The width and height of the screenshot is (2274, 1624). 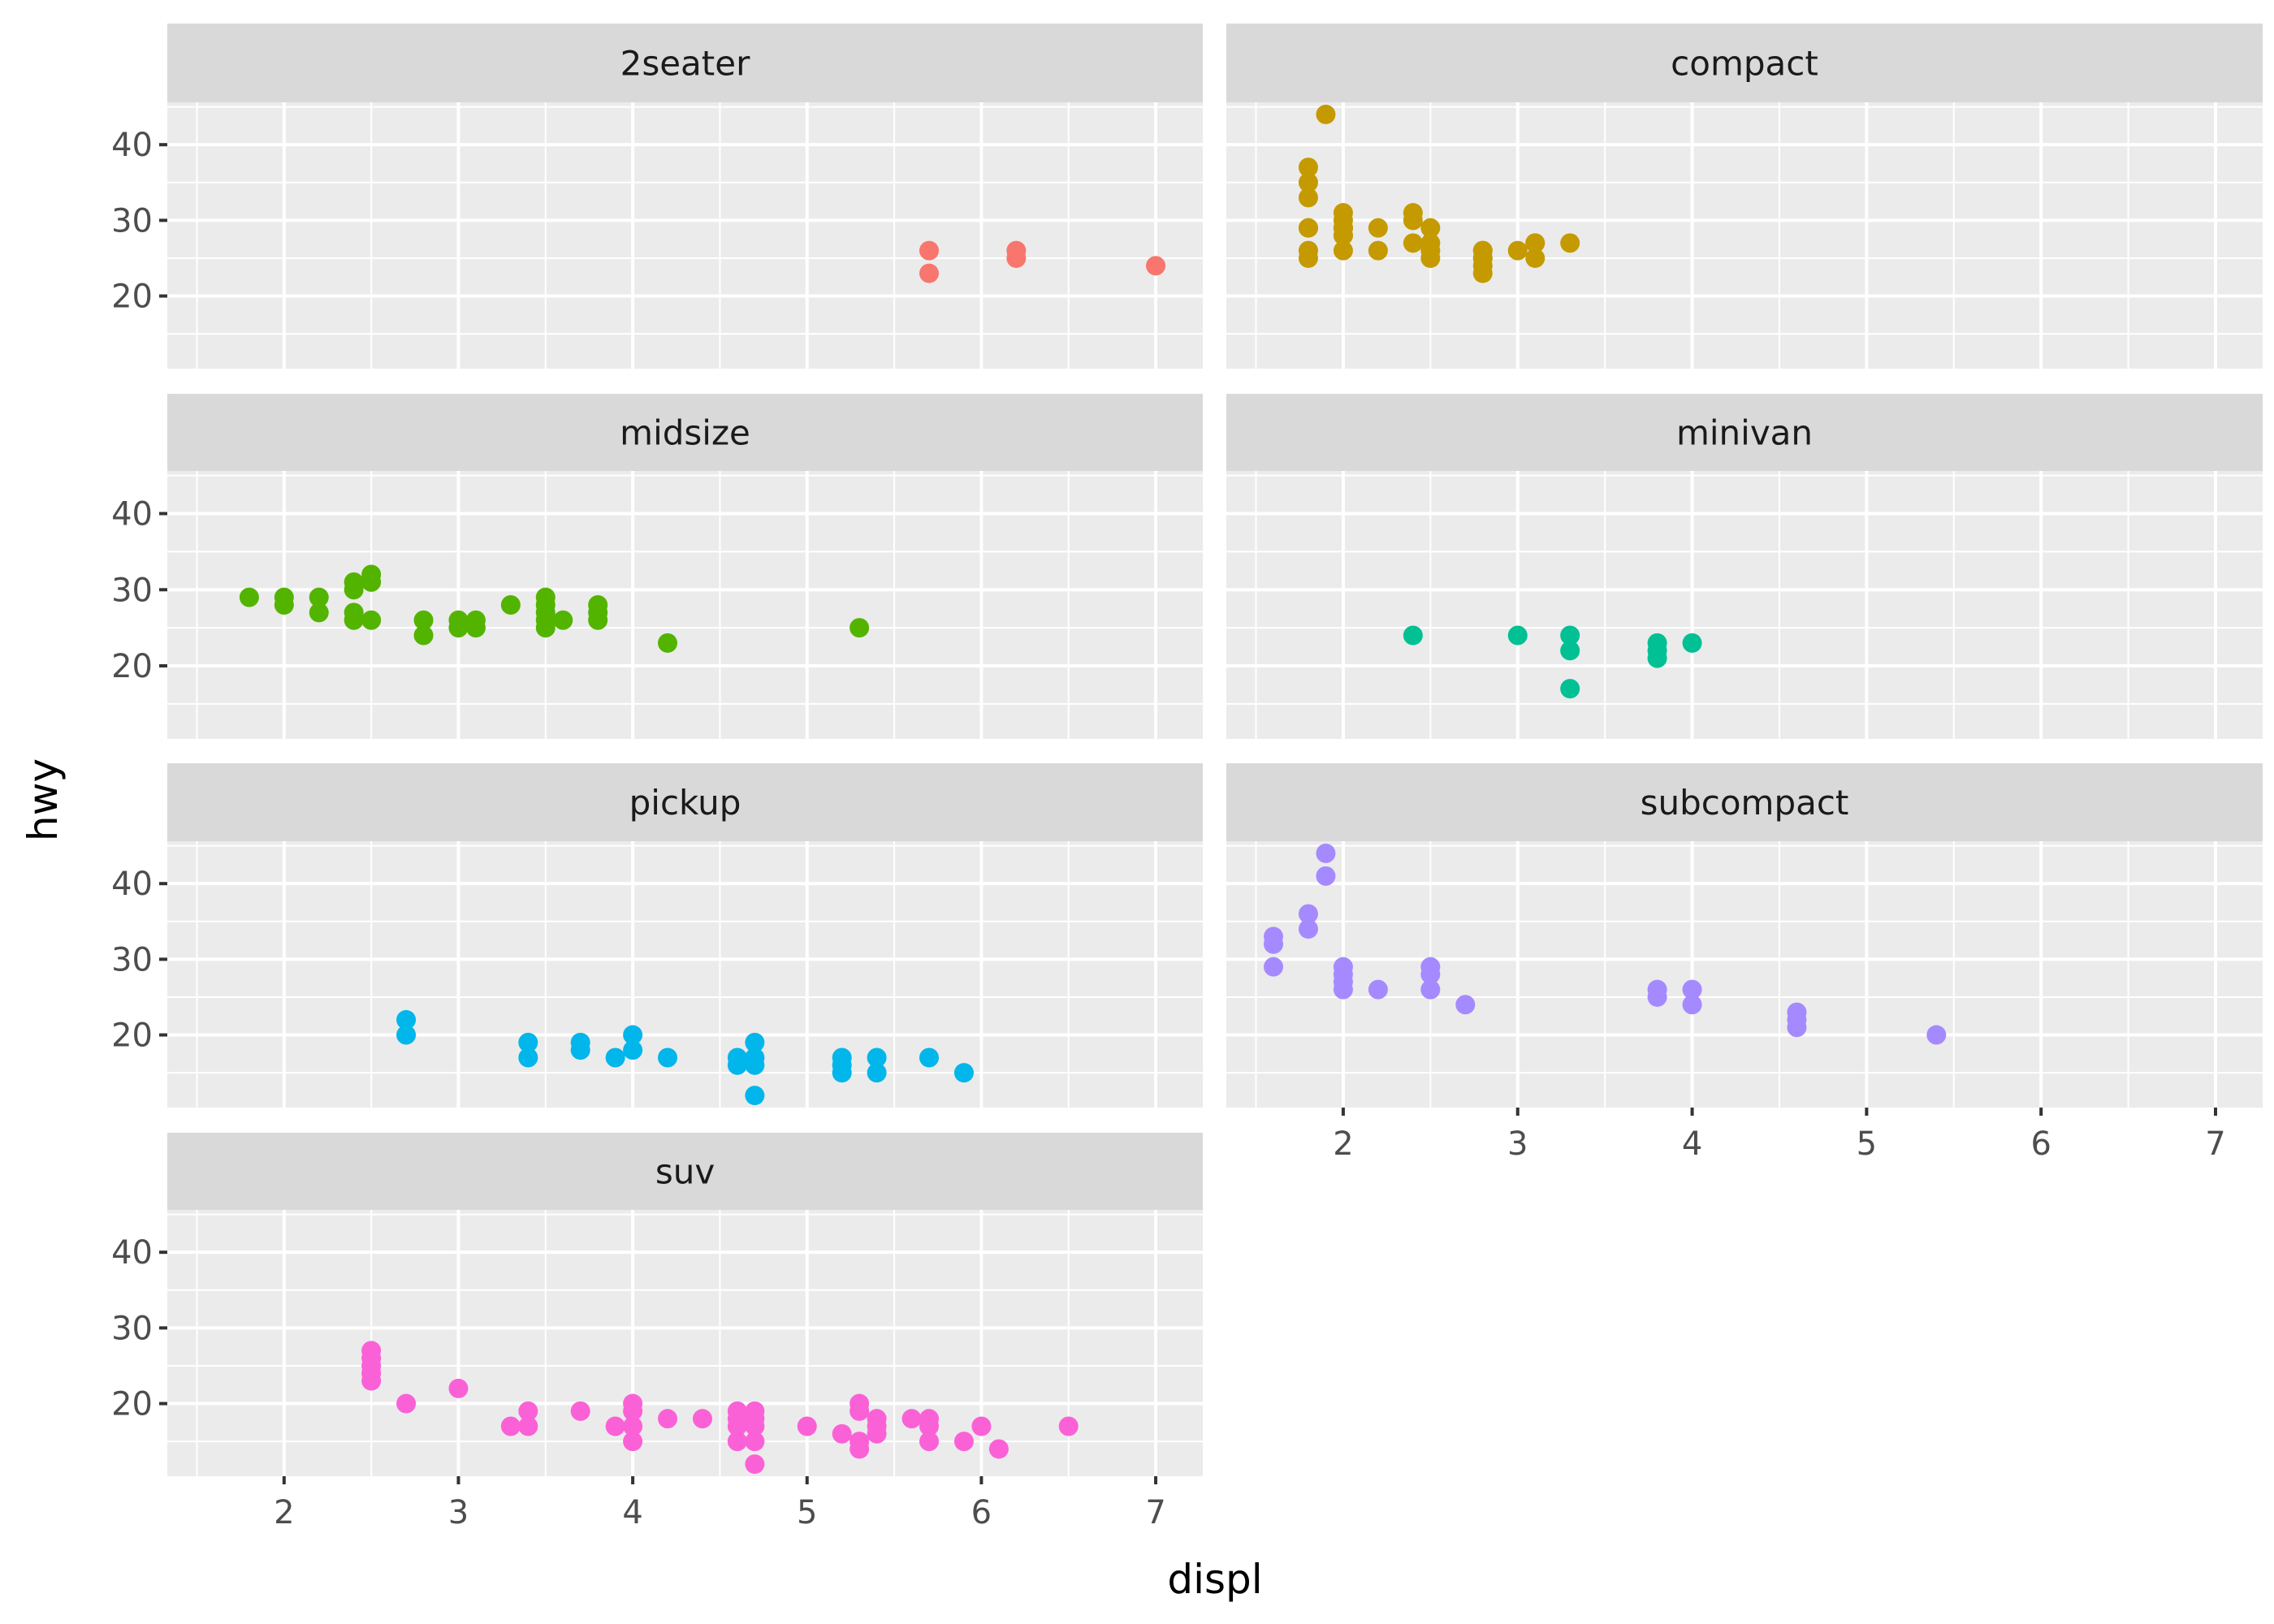 I want to click on facet-panel-2seater: 2seater 20 30 40, so click(x=657, y=197).